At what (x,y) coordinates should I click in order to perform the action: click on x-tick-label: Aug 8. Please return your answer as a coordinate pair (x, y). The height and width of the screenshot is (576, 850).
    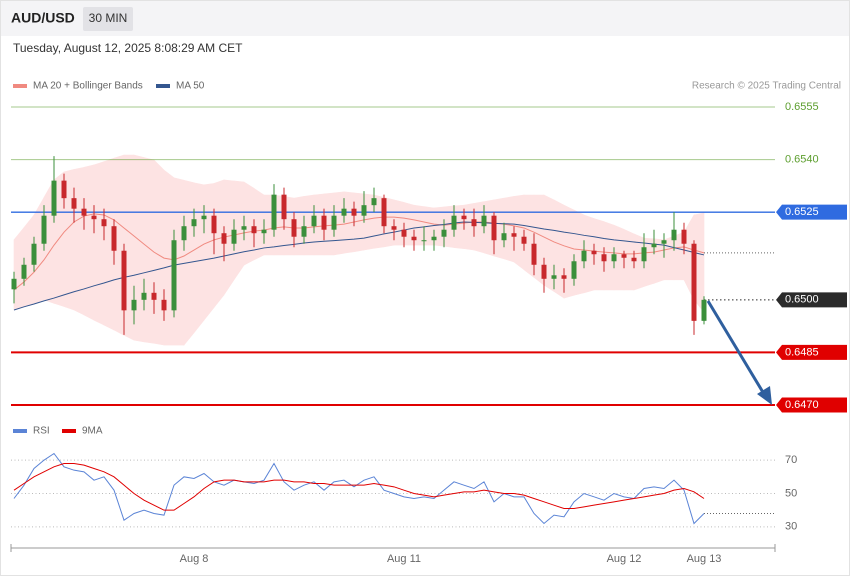
    Looking at the image, I should click on (194, 559).